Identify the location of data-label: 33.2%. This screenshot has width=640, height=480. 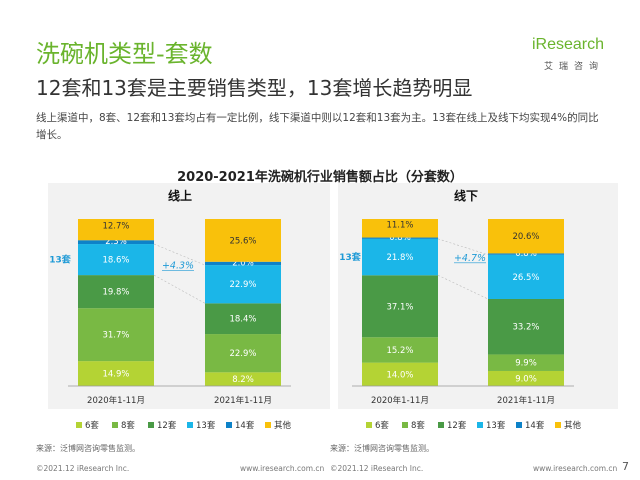
(525, 328).